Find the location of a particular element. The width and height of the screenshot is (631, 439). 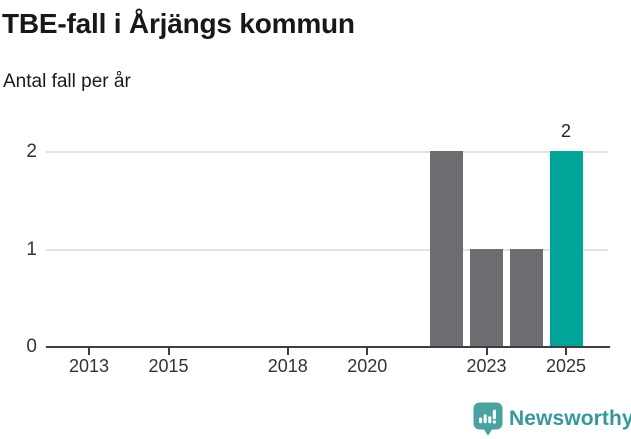

y-axis-tick-label: 2 is located at coordinates (31, 151).